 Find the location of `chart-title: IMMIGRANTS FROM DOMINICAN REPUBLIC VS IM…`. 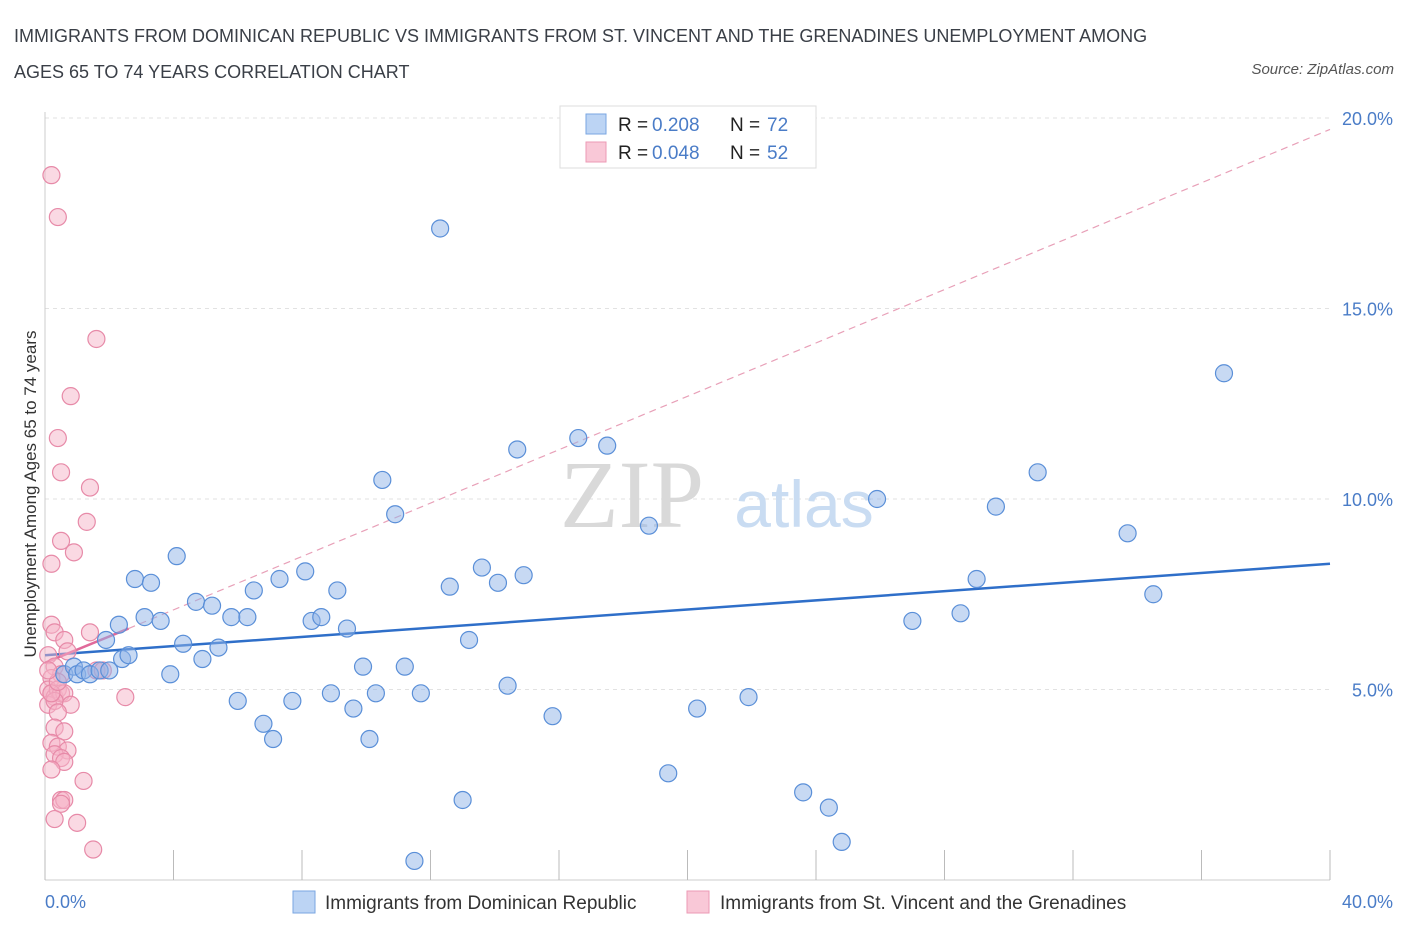

chart-title: IMMIGRANTS FROM DOMINICAN REPUBLIC VS IM… is located at coordinates (614, 54).